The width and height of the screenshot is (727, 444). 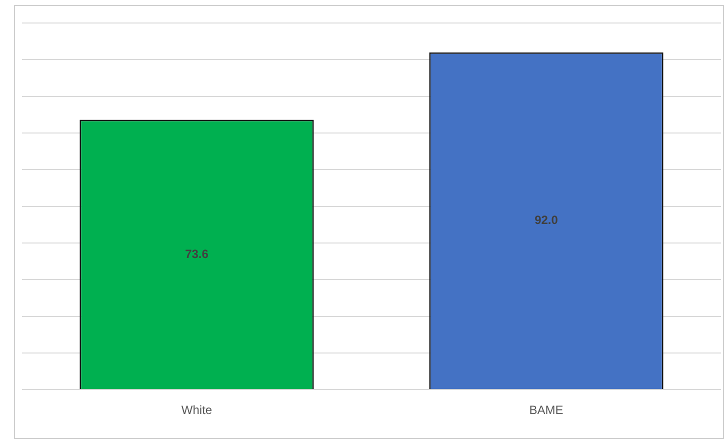 What do you see at coordinates (196, 410) in the screenshot?
I see `x-tick-label: White` at bounding box center [196, 410].